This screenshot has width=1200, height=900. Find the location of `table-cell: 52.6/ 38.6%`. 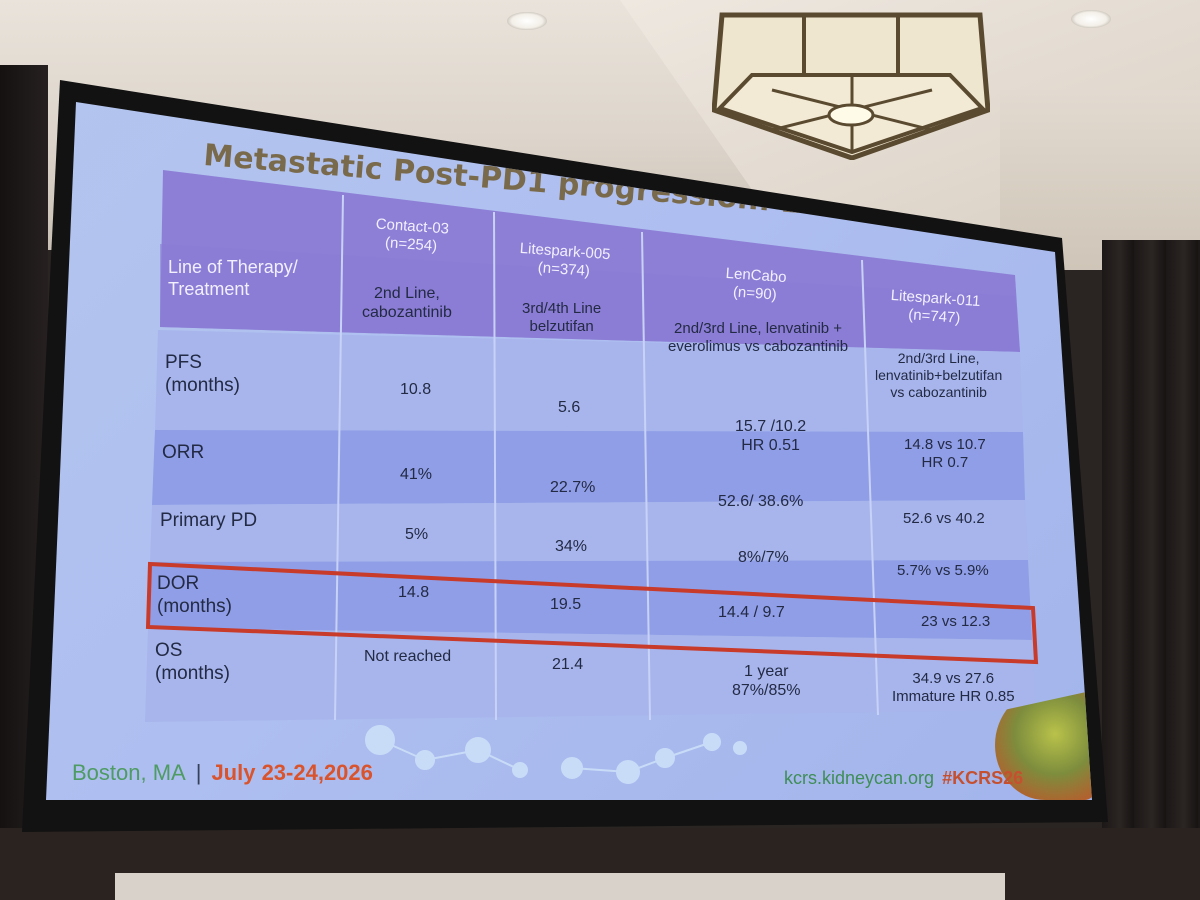

table-cell: 52.6/ 38.6% is located at coordinates (761, 501).